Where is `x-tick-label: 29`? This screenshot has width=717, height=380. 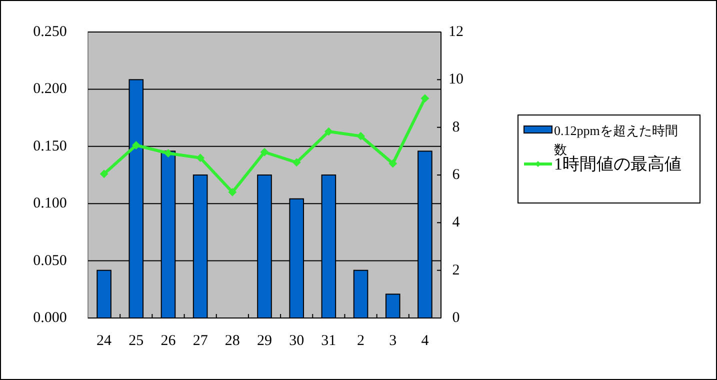
x-tick-label: 29 is located at coordinates (264, 341).